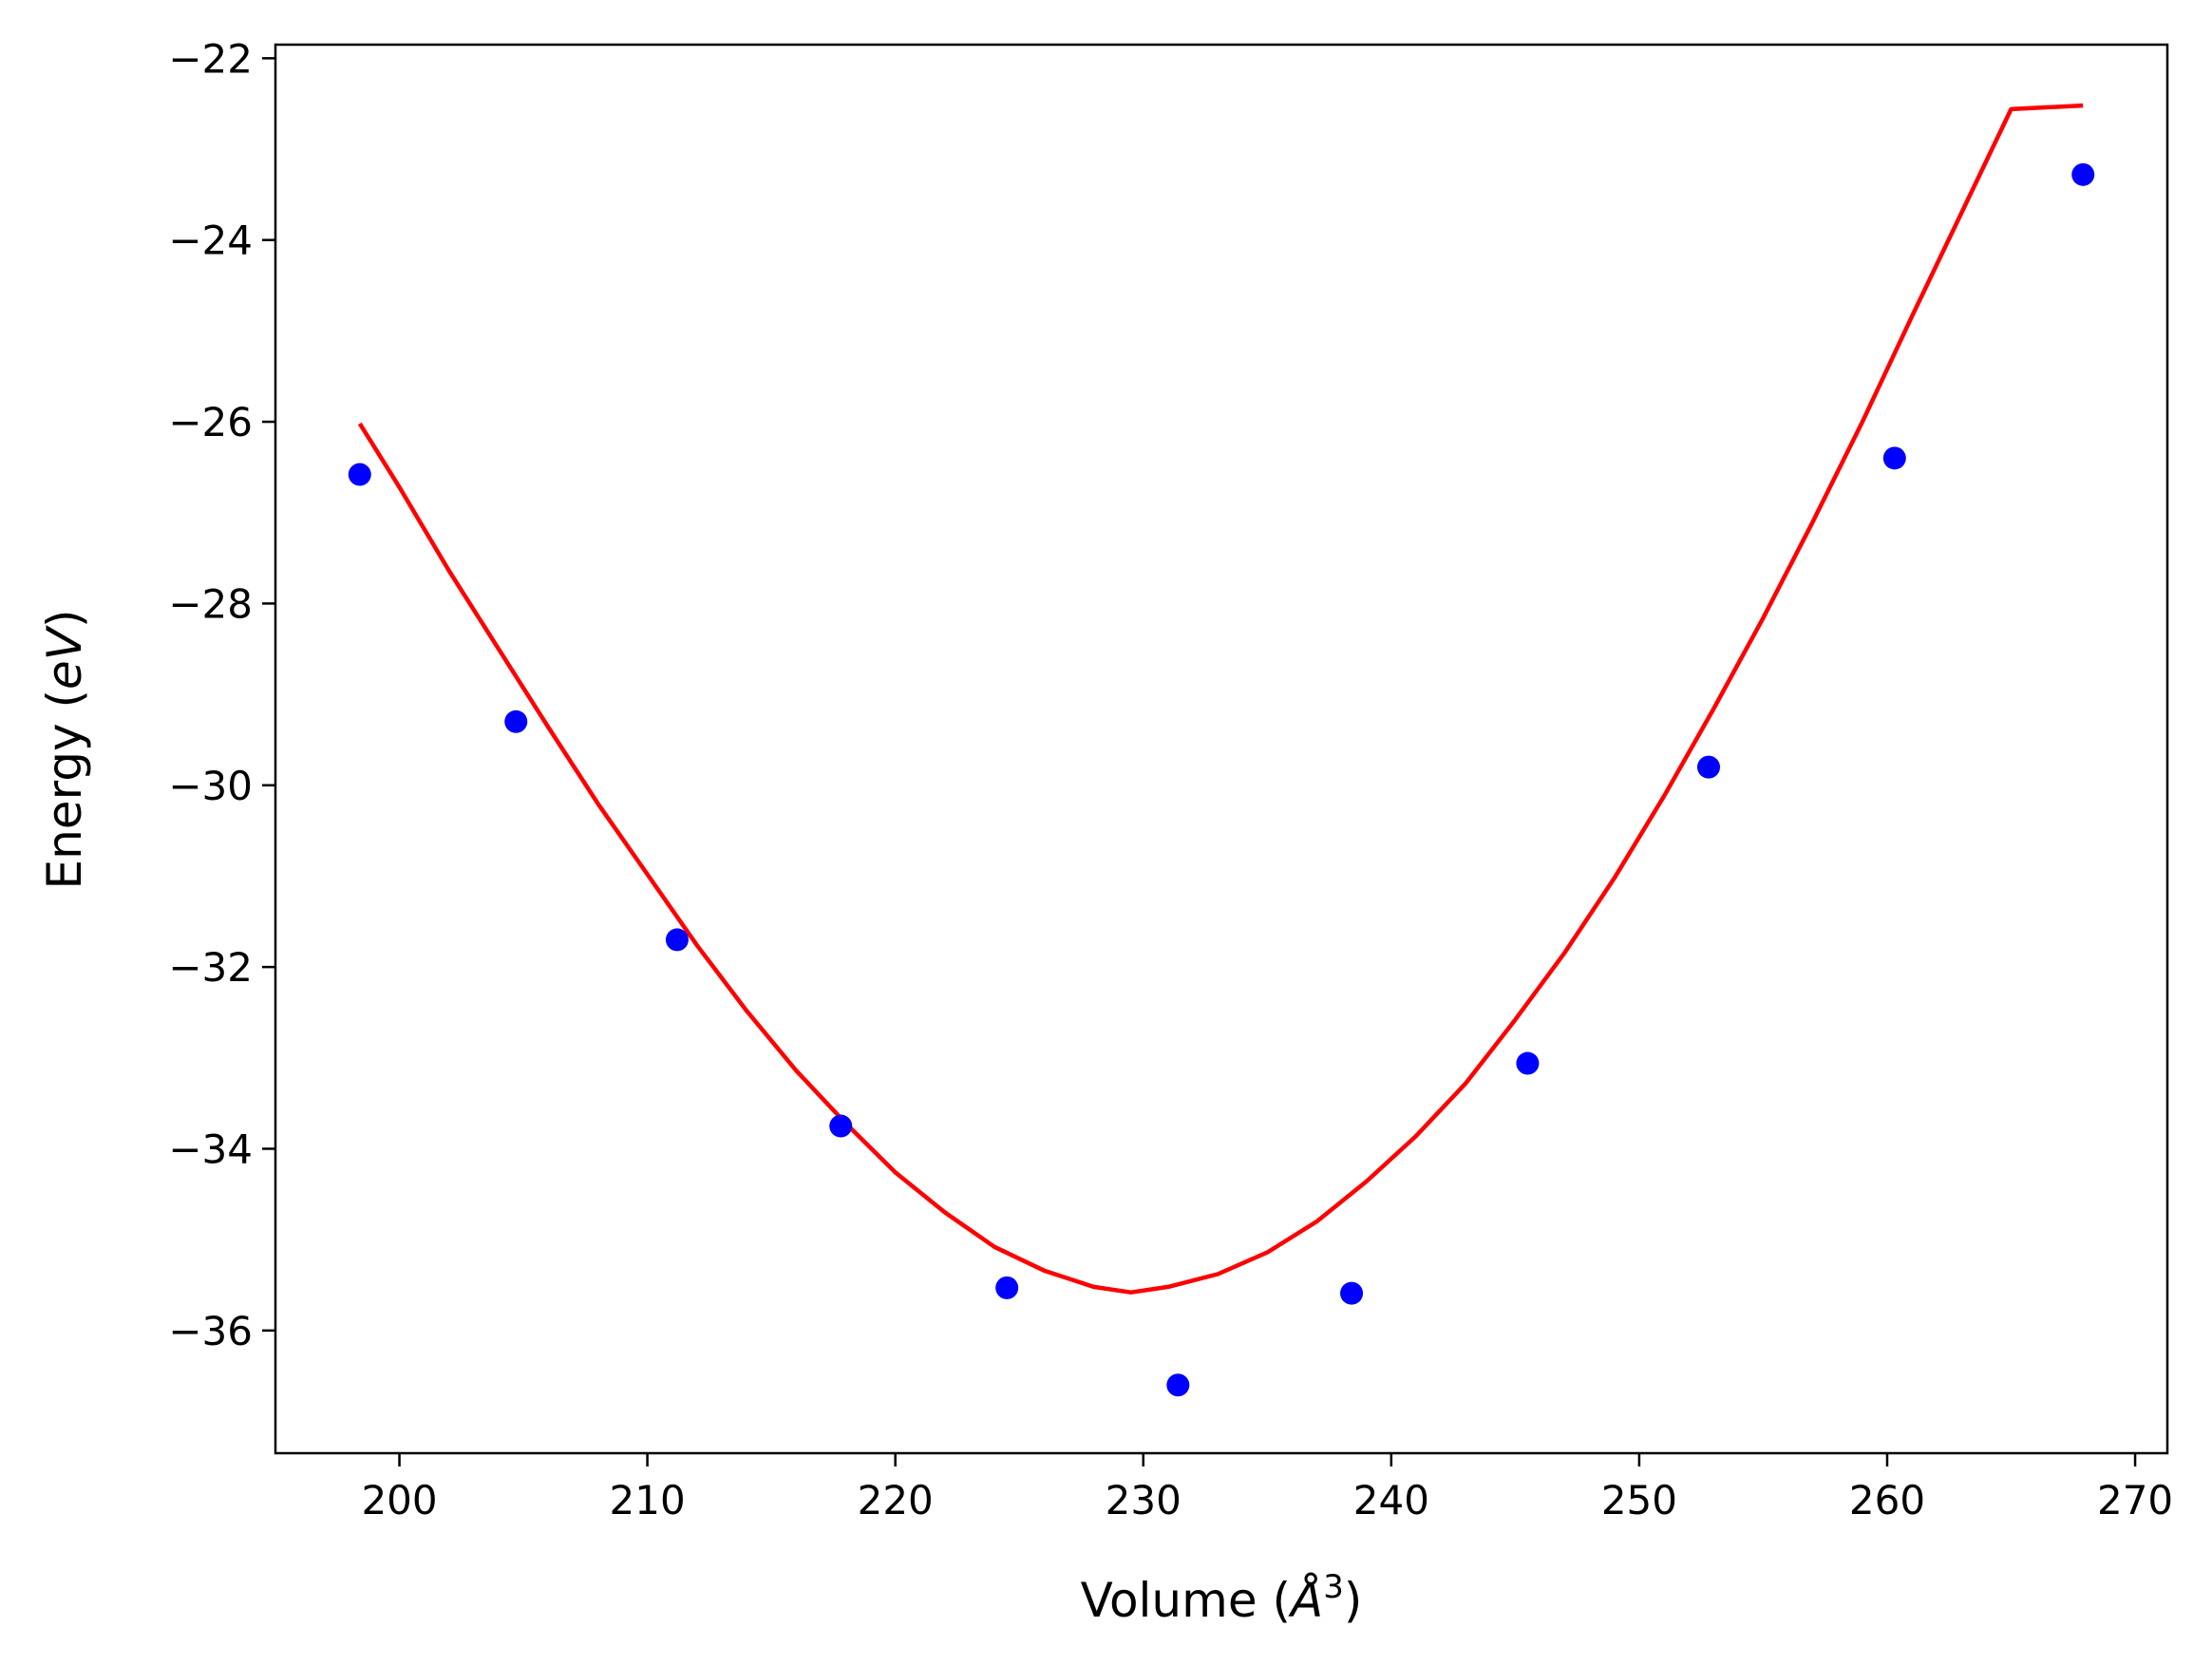 The width and height of the screenshot is (2212, 1665). What do you see at coordinates (210, 967) in the screenshot?
I see `y-tick-label: −32` at bounding box center [210, 967].